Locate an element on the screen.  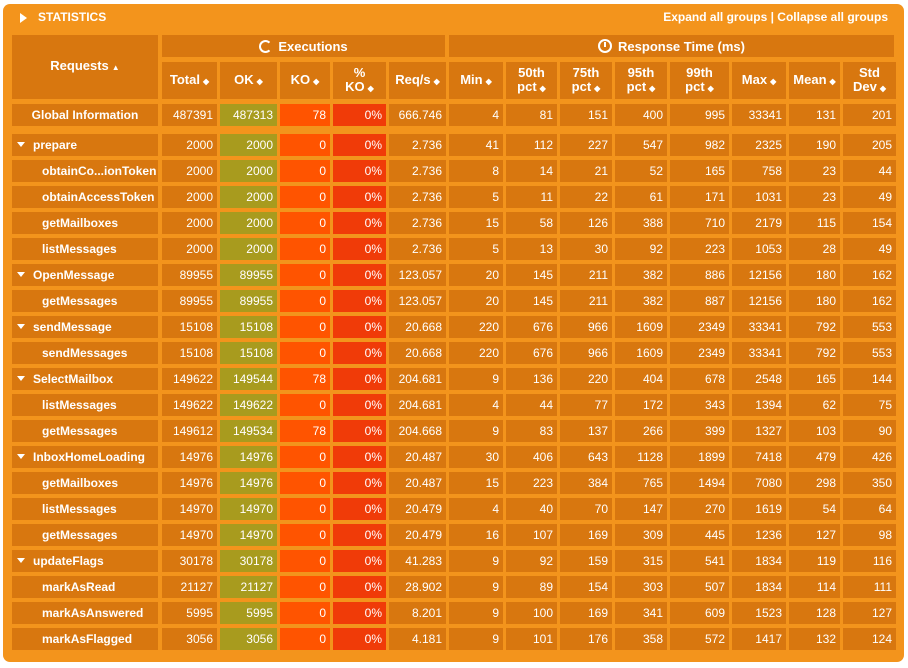
row-ok-cell: 14976 is located at coordinates (248, 457).